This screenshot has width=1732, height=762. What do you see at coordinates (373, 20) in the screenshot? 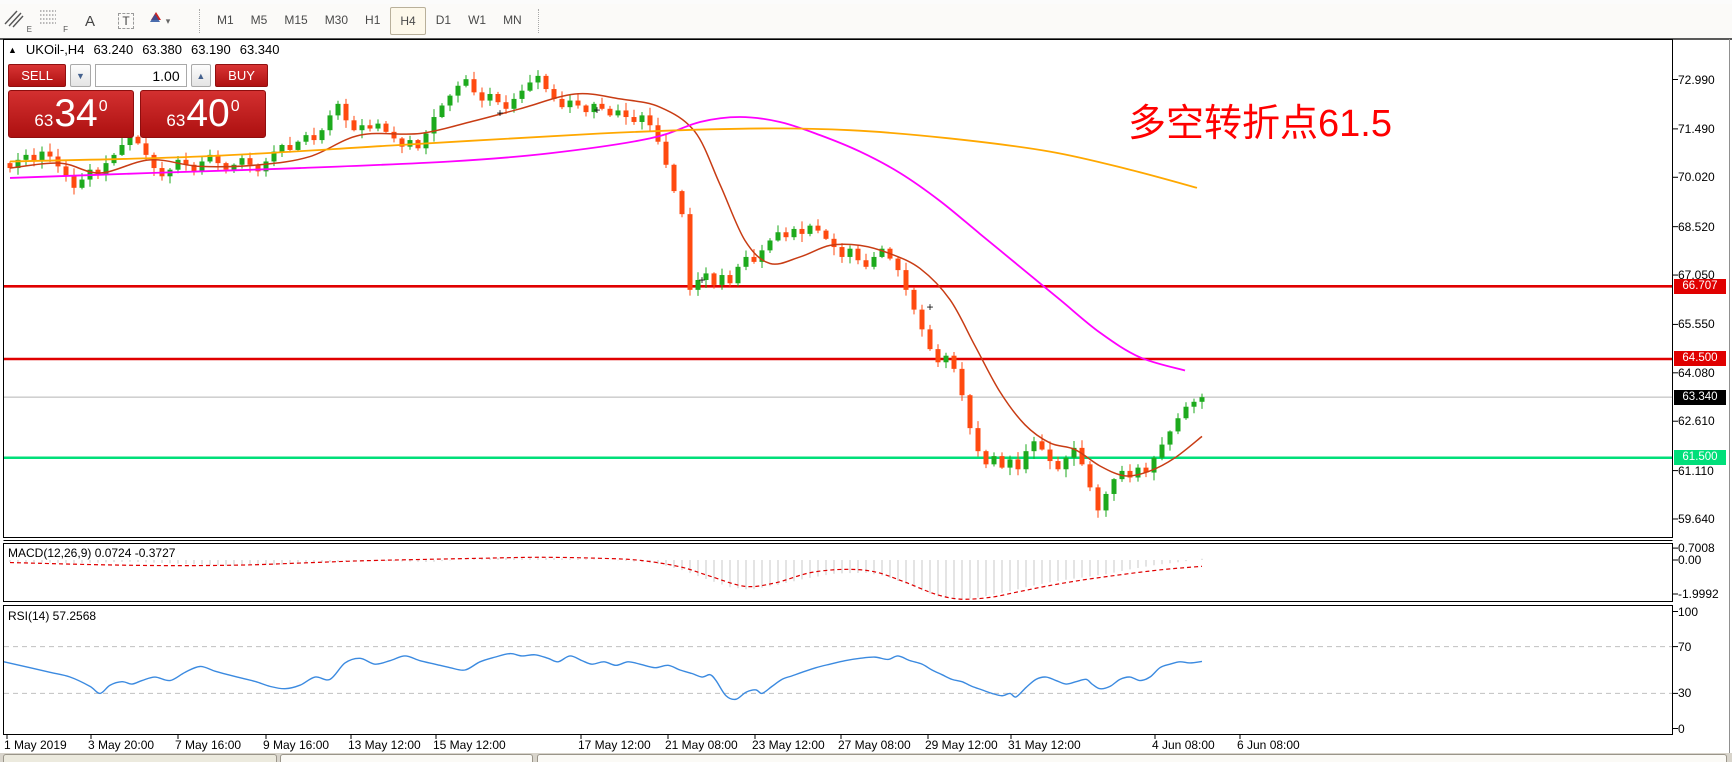
I see `timeframe-button-h1: H1` at bounding box center [373, 20].